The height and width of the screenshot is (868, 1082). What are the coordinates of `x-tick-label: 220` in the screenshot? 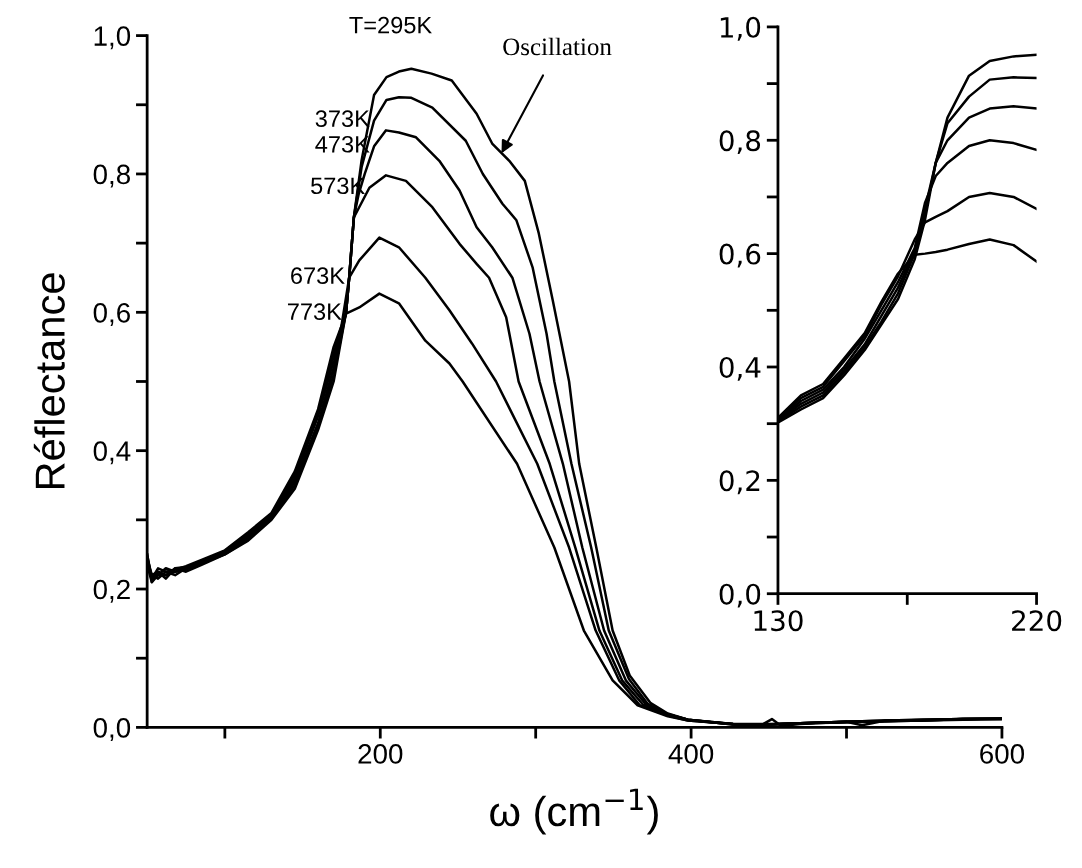 It's located at (1037, 621).